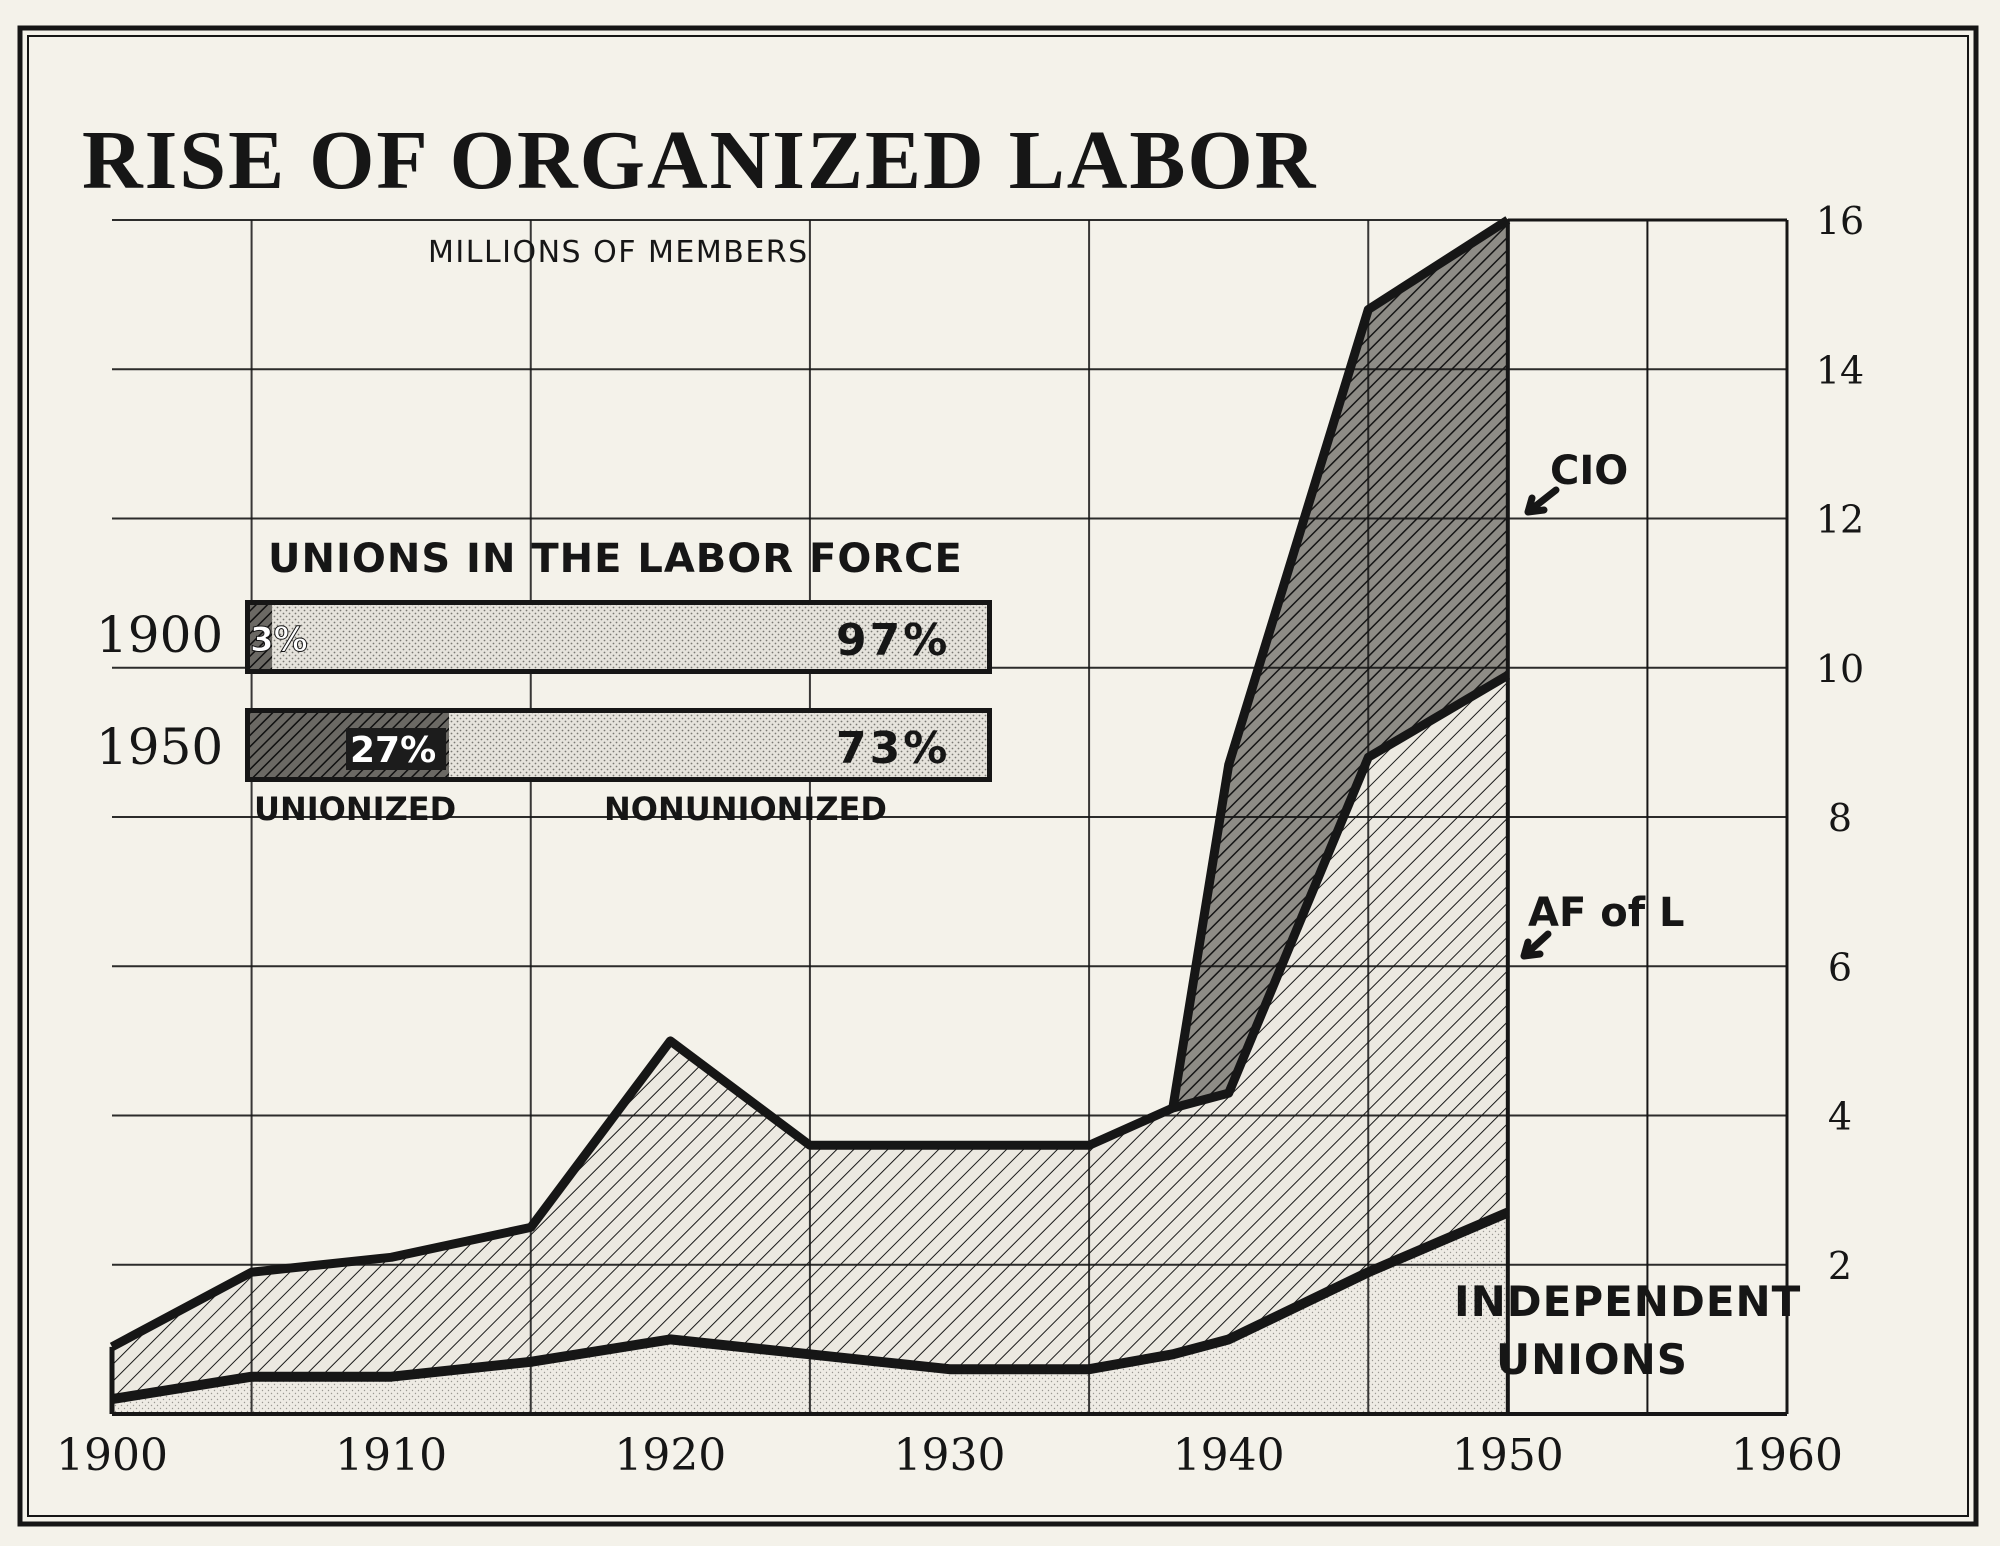 The width and height of the screenshot is (2000, 1546). Describe the element at coordinates (261, 637) in the screenshot. I see `inset-bar-1900-unionized` at that location.